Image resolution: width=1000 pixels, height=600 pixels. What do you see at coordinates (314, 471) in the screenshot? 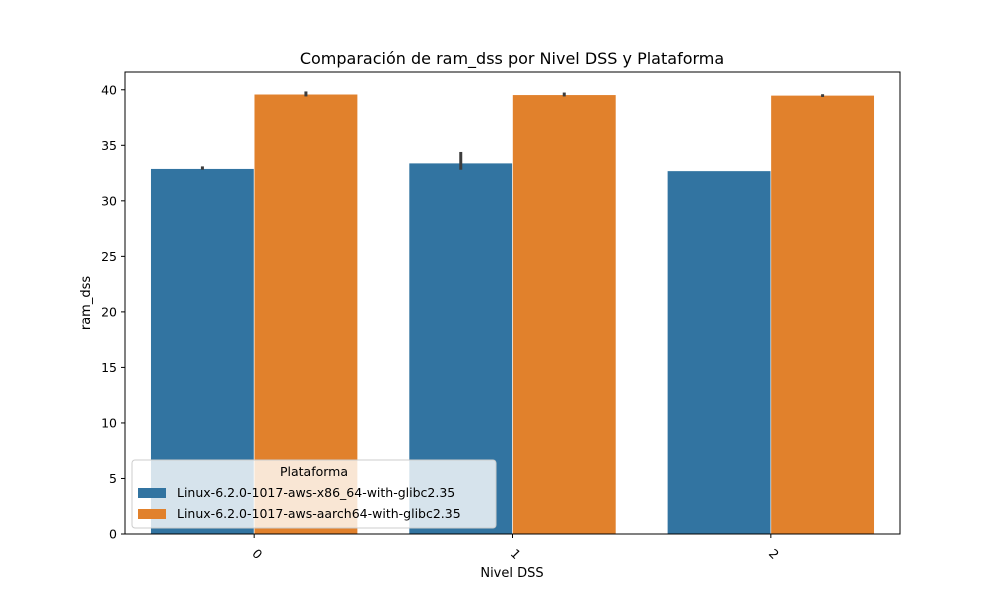
I see `legend-title: Plataforma` at bounding box center [314, 471].